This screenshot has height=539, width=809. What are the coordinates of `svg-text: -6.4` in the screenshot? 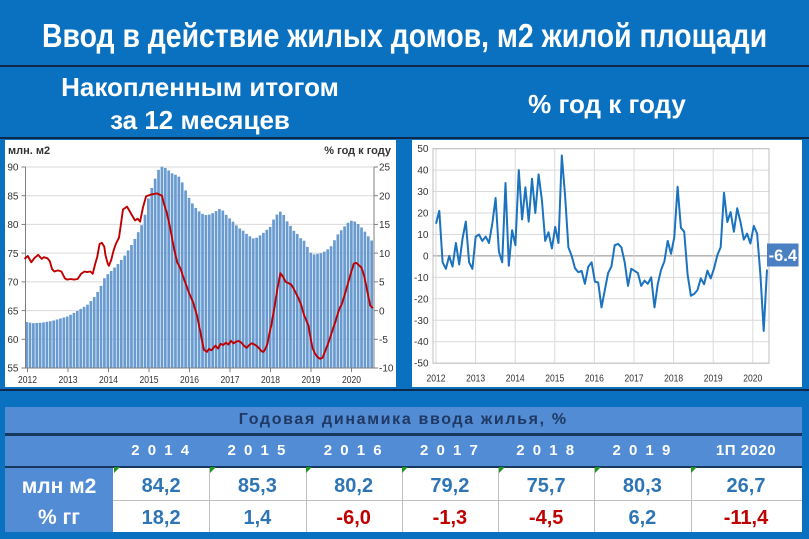 It's located at (783, 256).